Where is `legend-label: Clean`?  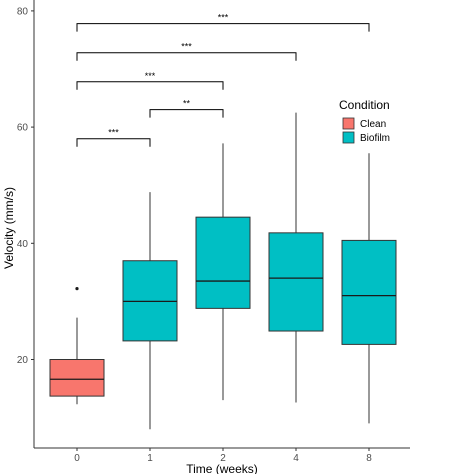 legend-label: Clean is located at coordinates (373, 124).